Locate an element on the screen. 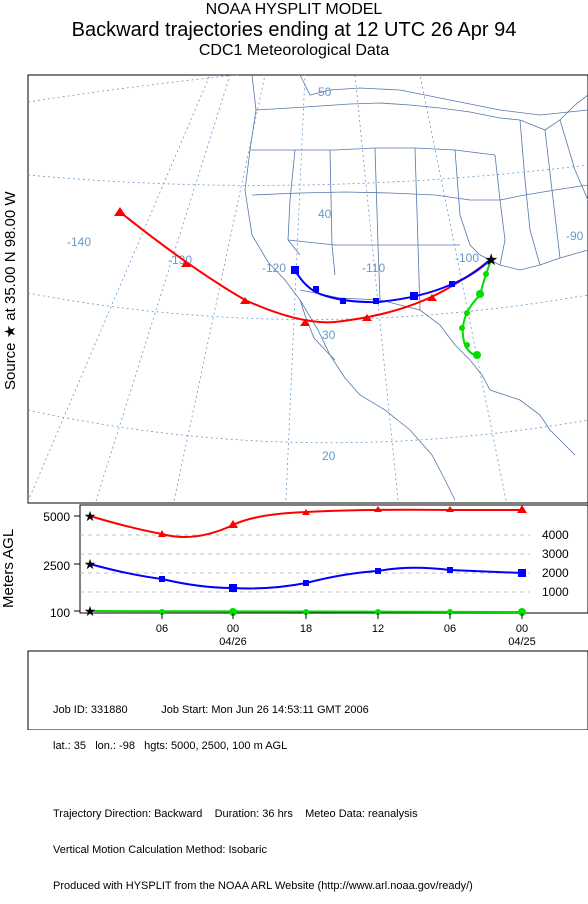 This screenshot has width=588, height=904. lon-label: -90 is located at coordinates (575, 236).